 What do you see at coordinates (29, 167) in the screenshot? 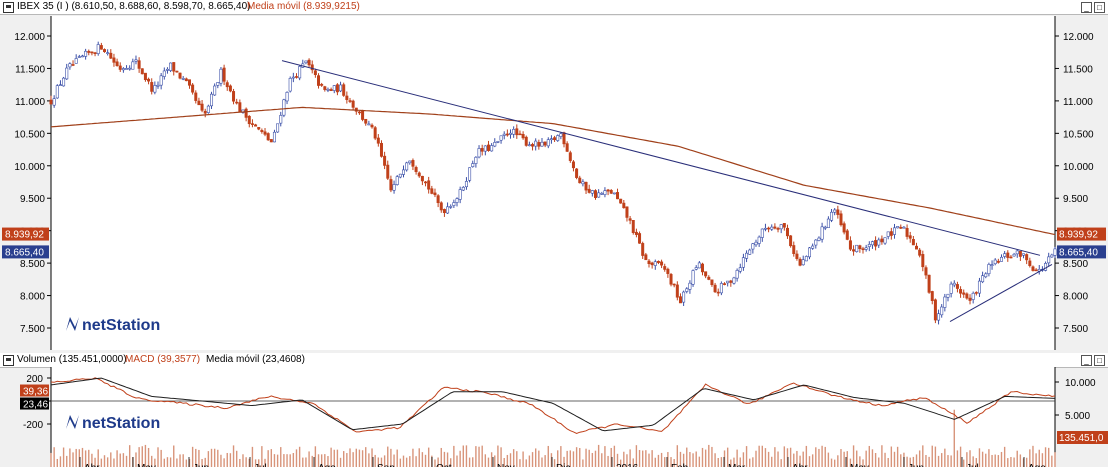
I see `y-tick-label-left: 10.000` at bounding box center [29, 167].